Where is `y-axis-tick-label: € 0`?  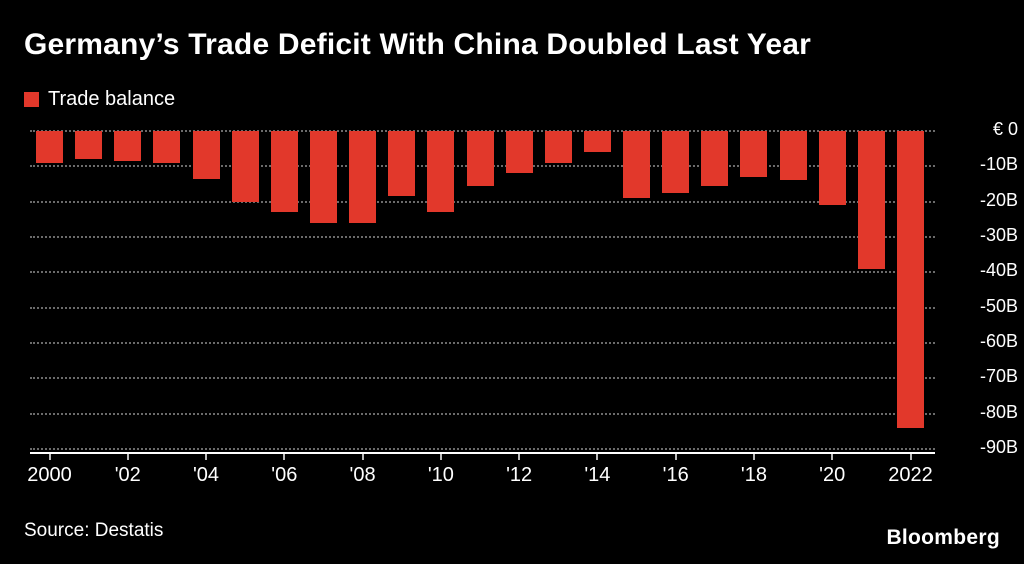 y-axis-tick-label: € 0 is located at coordinates (1005, 129).